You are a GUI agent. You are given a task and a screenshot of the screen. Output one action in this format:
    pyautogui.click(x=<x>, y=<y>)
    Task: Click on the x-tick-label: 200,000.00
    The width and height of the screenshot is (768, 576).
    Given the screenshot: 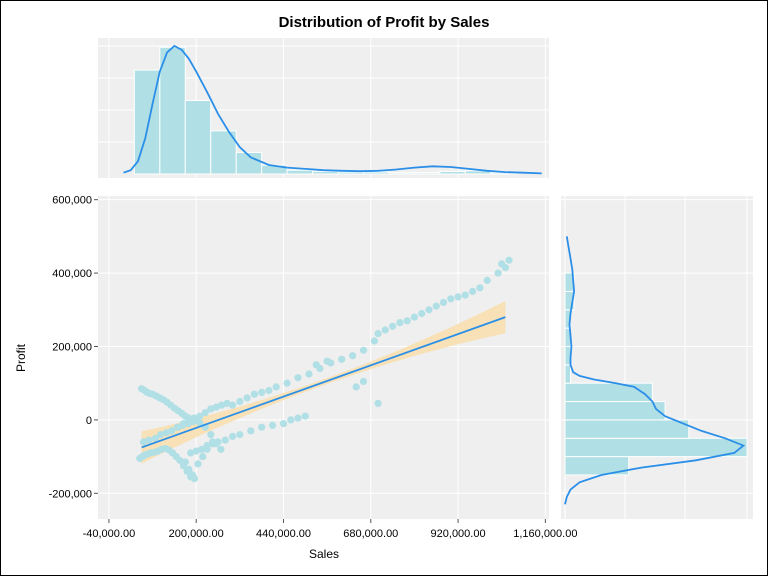 What is the action you would take?
    pyautogui.click(x=196, y=534)
    